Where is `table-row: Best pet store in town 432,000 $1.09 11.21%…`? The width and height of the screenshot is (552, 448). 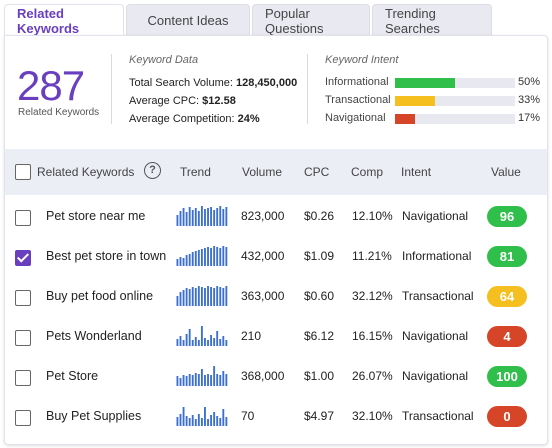
table-row: Best pet store in town 432,000 $1.09 11.21%… is located at coordinates (276, 258).